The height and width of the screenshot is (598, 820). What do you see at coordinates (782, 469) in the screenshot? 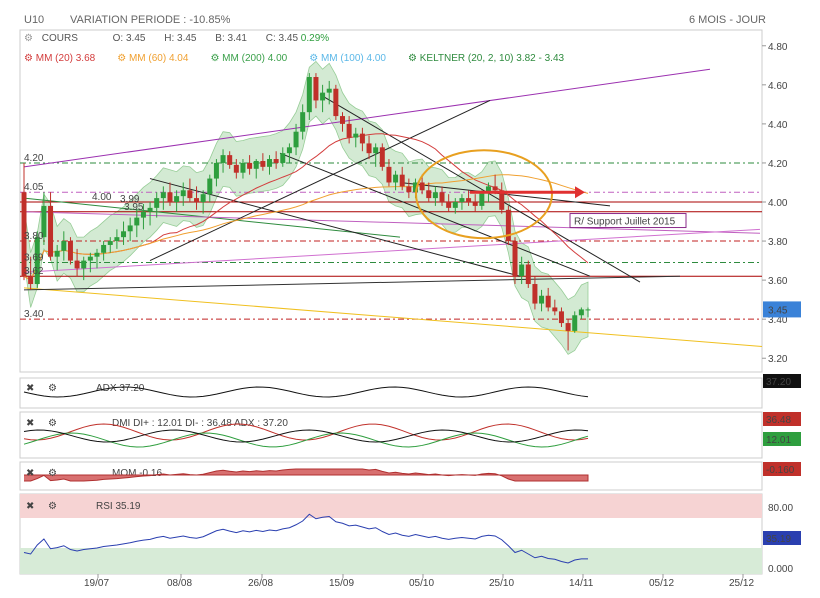
I see `mom-badge-bg` at bounding box center [782, 469].